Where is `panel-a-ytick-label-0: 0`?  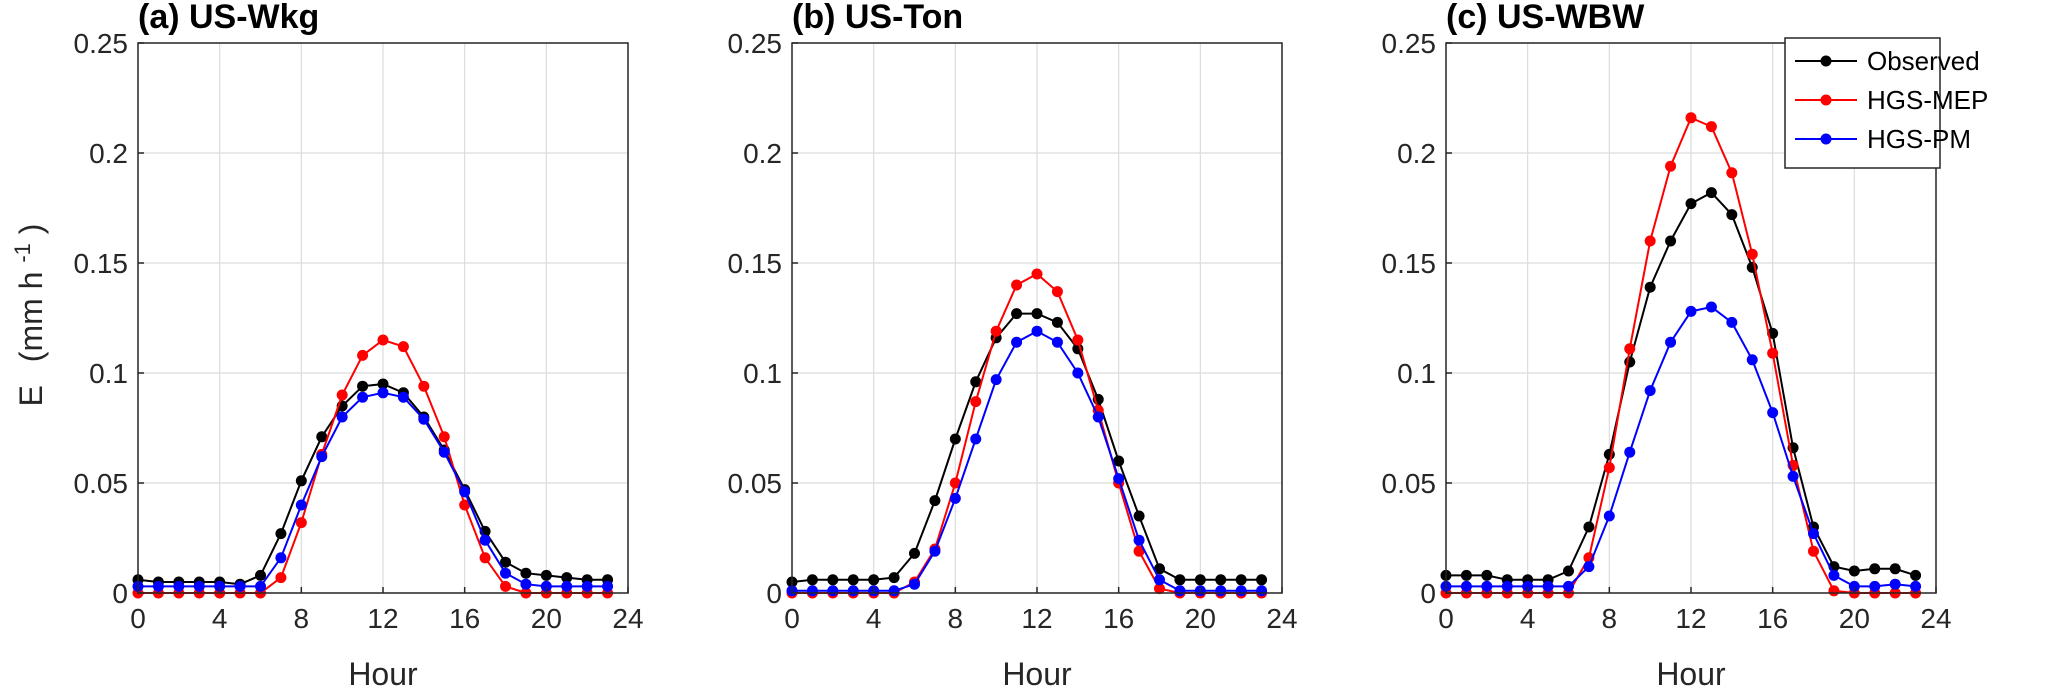
panel-a-ytick-label-0: 0 is located at coordinates (120, 593).